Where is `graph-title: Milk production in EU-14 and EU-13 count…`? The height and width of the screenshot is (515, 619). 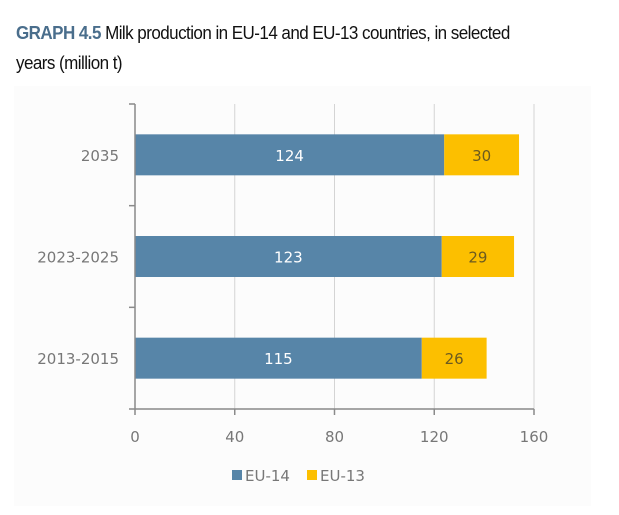 graph-title: Milk production in EU-14 and EU-13 count… is located at coordinates (263, 47).